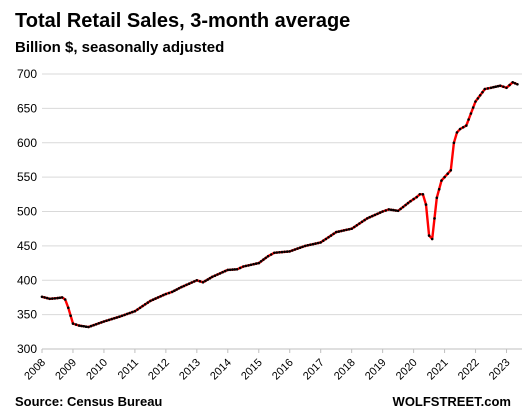 This screenshot has width=529, height=415. Describe the element at coordinates (66, 370) in the screenshot. I see `x-tick-label: 2009` at that location.